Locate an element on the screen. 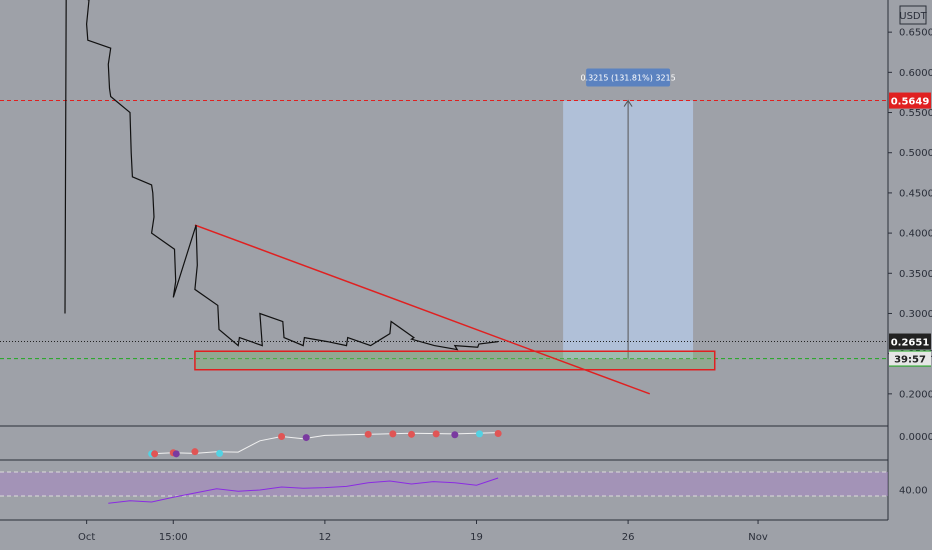 The image size is (932, 550). price-tick-label: 0.4000 is located at coordinates (915, 234).